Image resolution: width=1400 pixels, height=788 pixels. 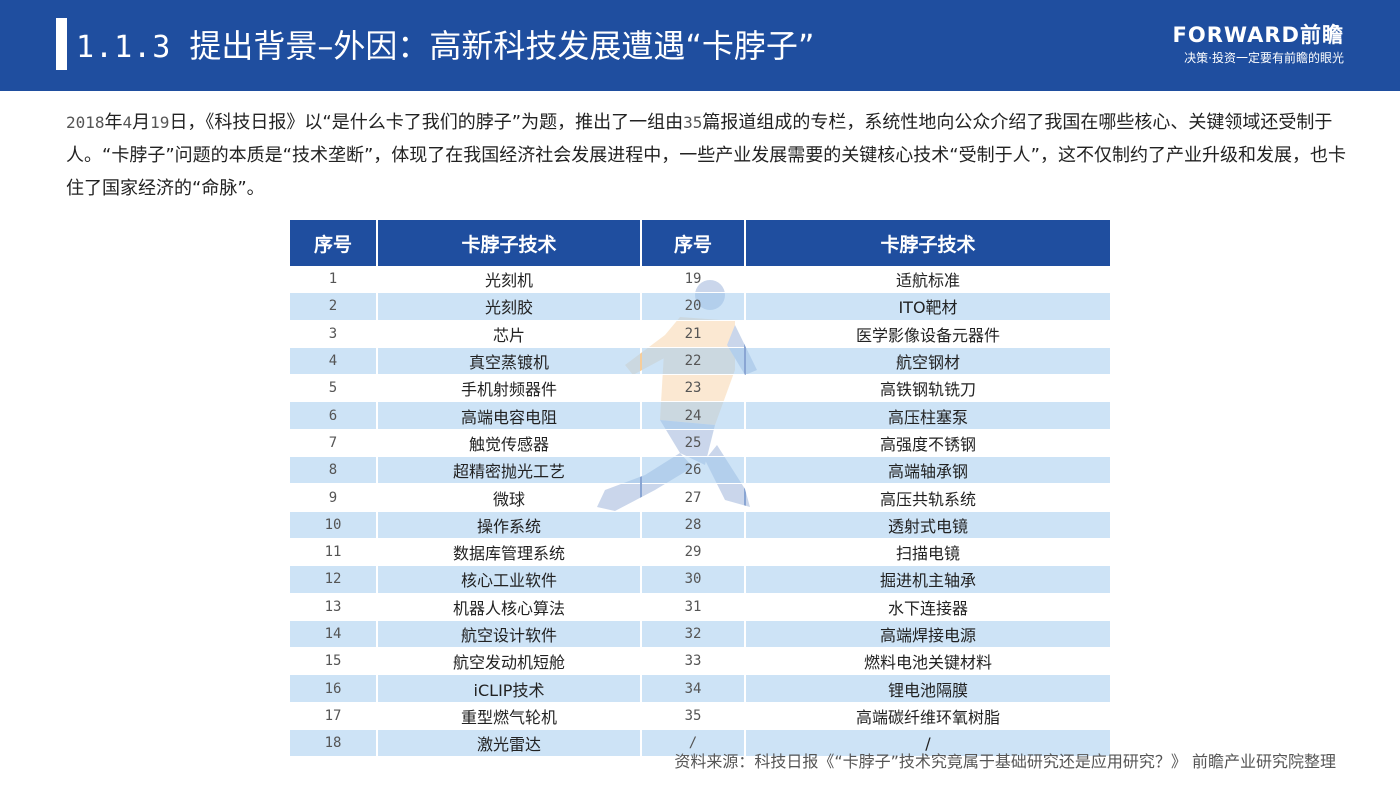 I want to click on table-row: 7 触觉传感器 25 高强度不锈钢, so click(x=700, y=443).